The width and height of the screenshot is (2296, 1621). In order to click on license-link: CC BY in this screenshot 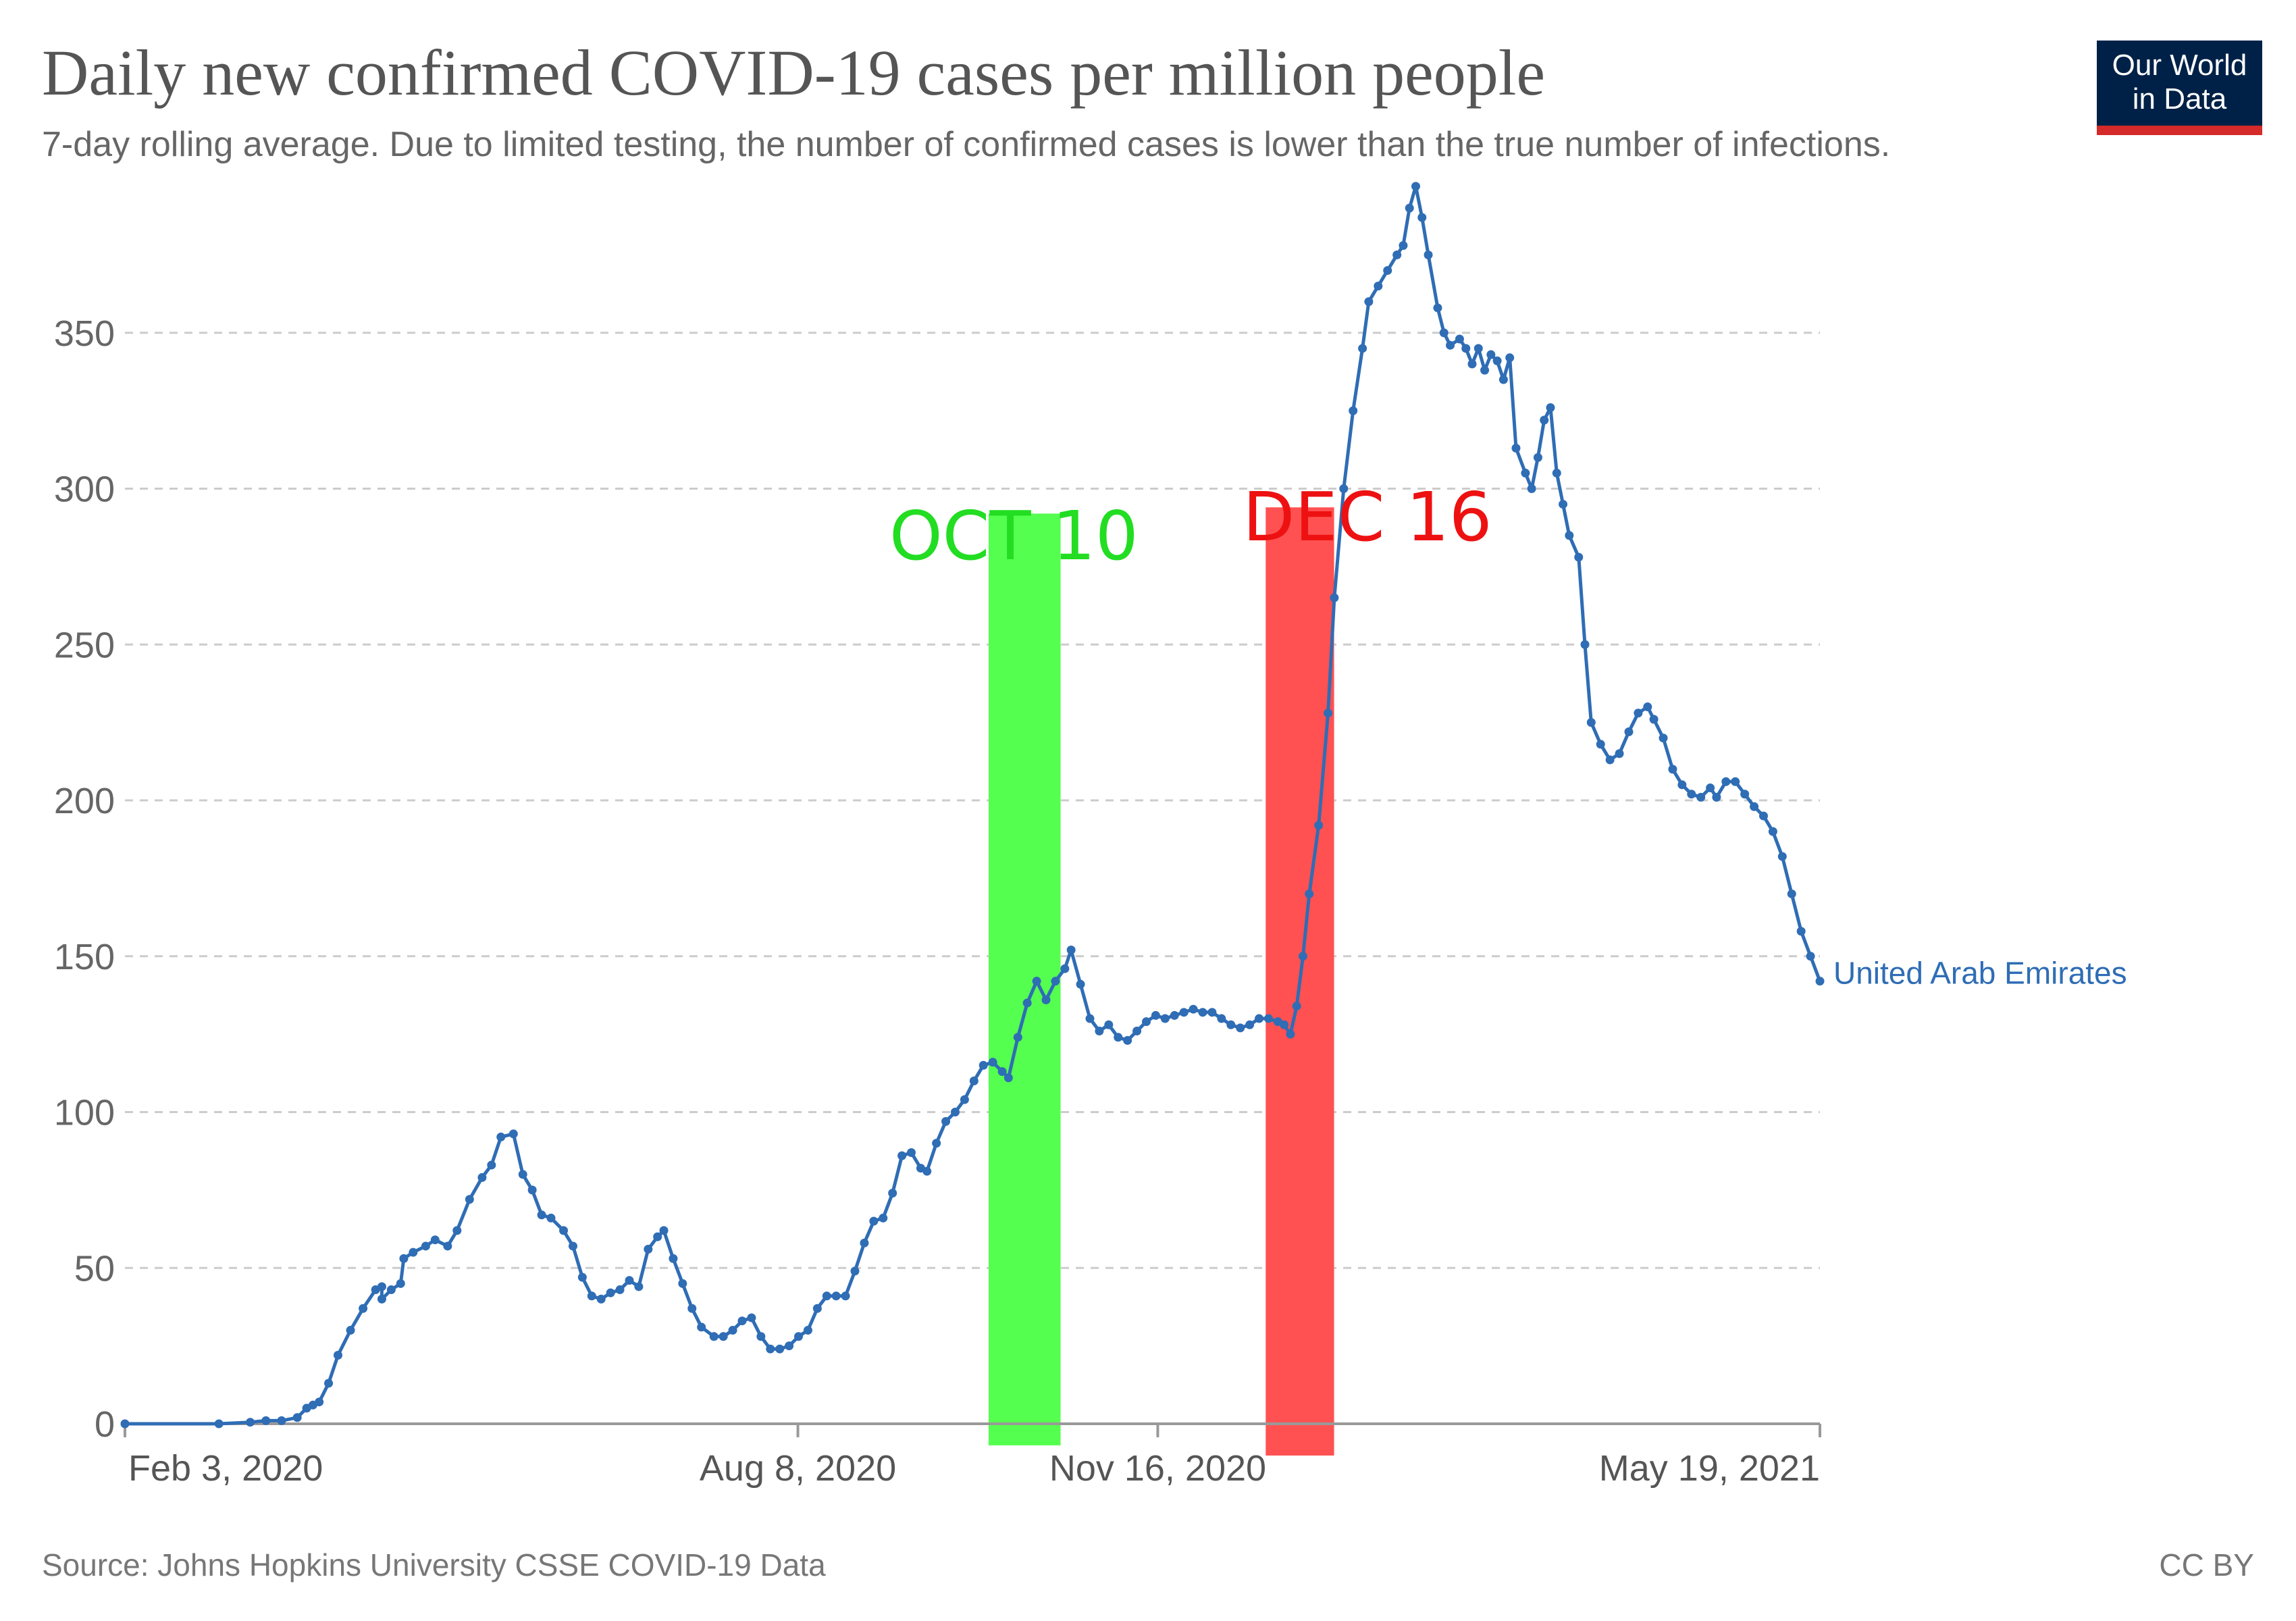, I will do `click(2206, 1565)`.